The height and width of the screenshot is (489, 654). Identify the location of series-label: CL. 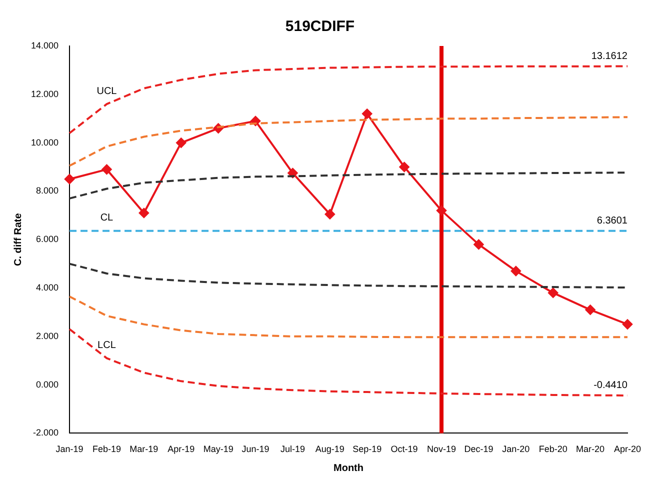
(107, 218).